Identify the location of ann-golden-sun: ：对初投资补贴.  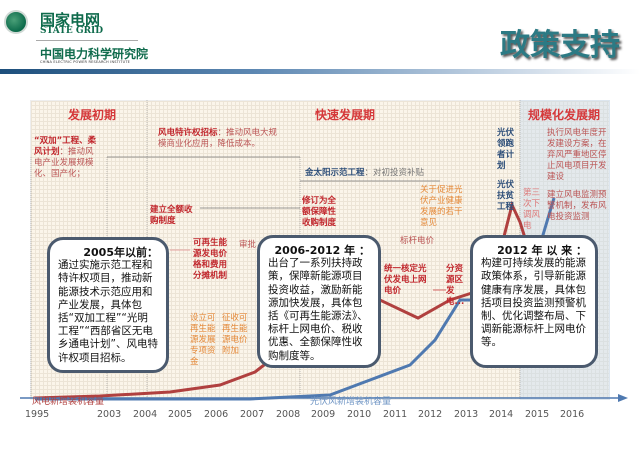
(394, 173).